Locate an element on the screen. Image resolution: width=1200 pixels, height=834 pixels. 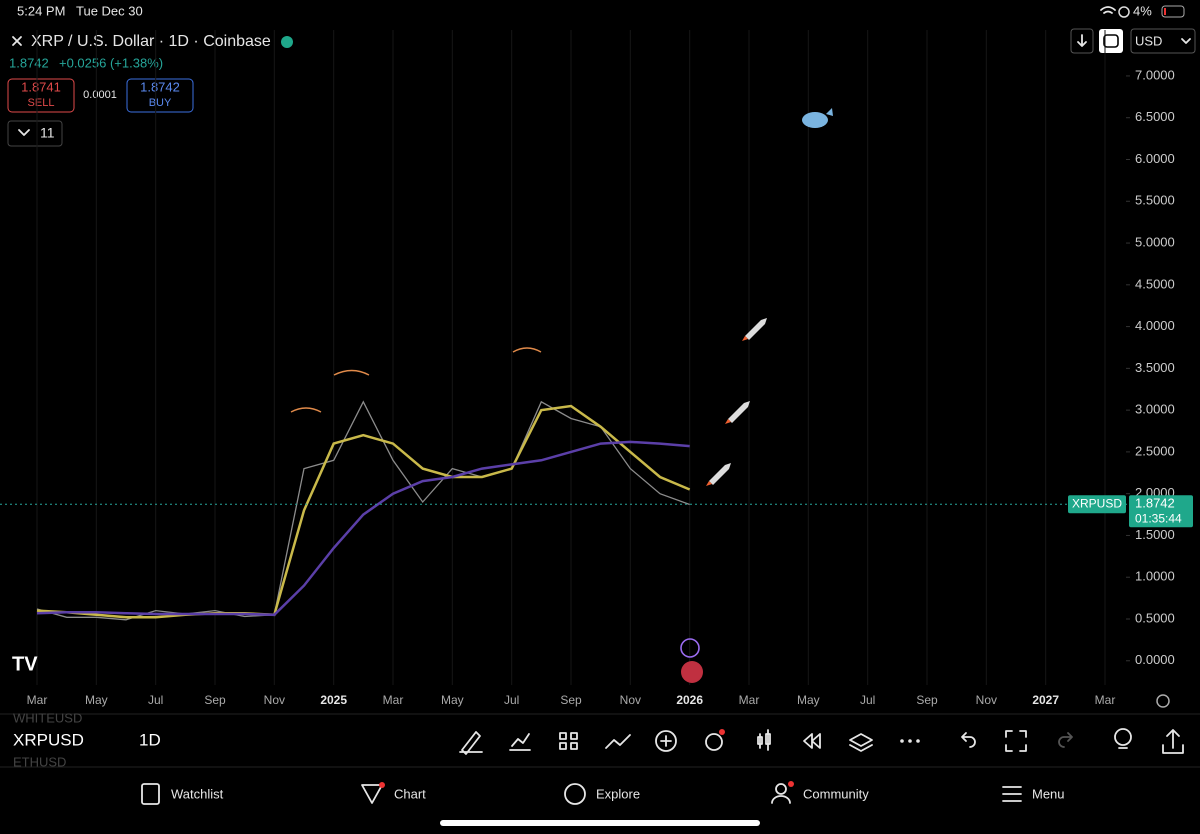
y-tick-label: 0.0000 is located at coordinates (1155, 659).